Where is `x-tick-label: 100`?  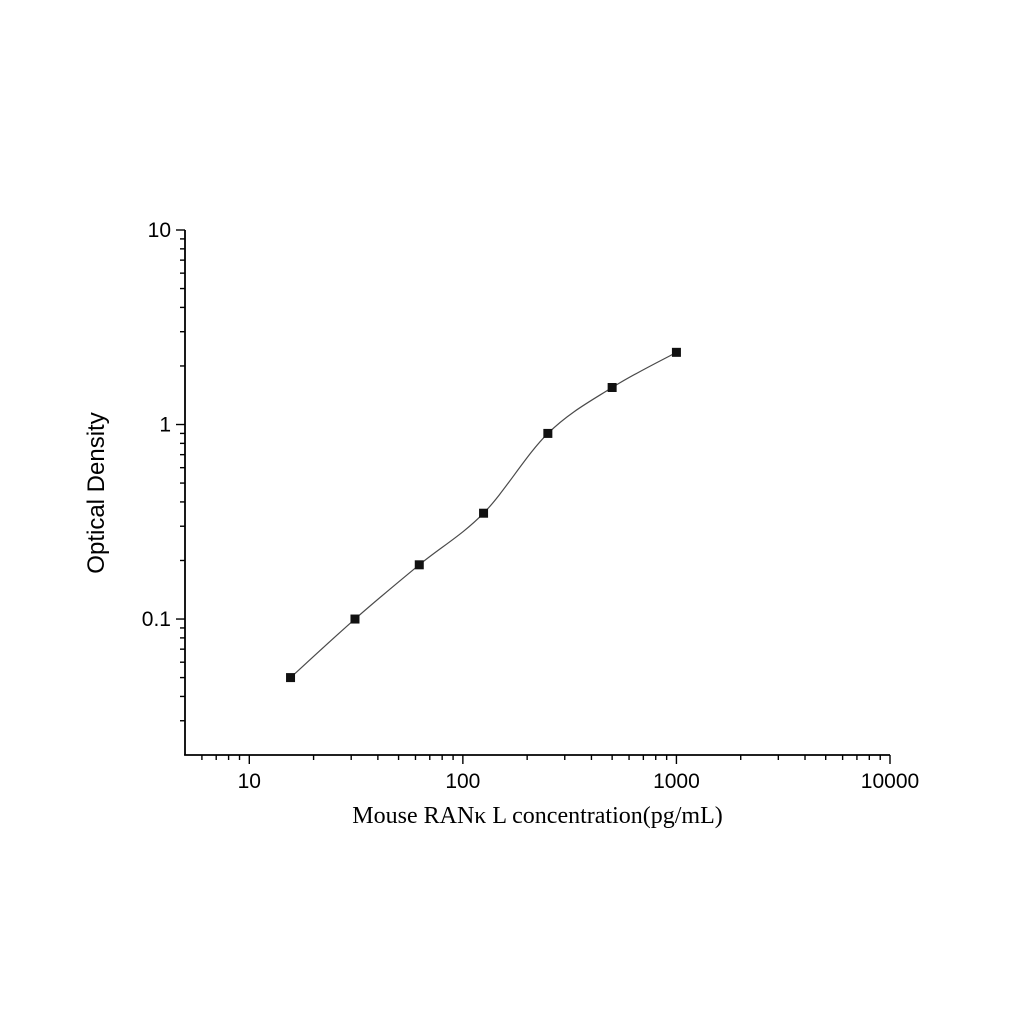
x-tick-label: 100 is located at coordinates (462, 781).